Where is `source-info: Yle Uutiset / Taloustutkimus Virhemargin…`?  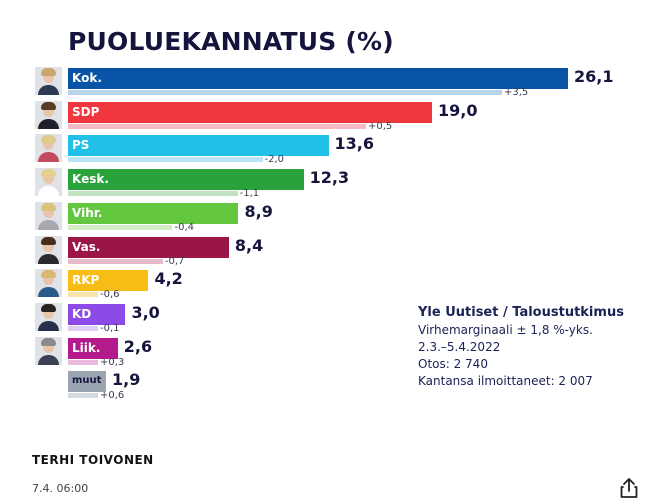 source-info: Yle Uutiset / Taloustutkimus Virhemargin… is located at coordinates (521, 347).